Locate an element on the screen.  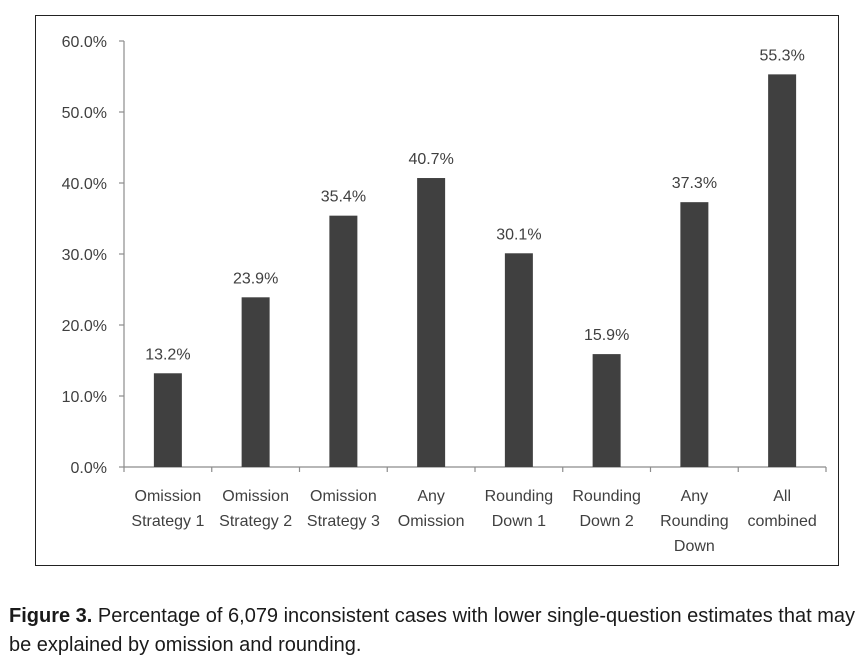
y-tick-label: 0.0% is located at coordinates (89, 468).